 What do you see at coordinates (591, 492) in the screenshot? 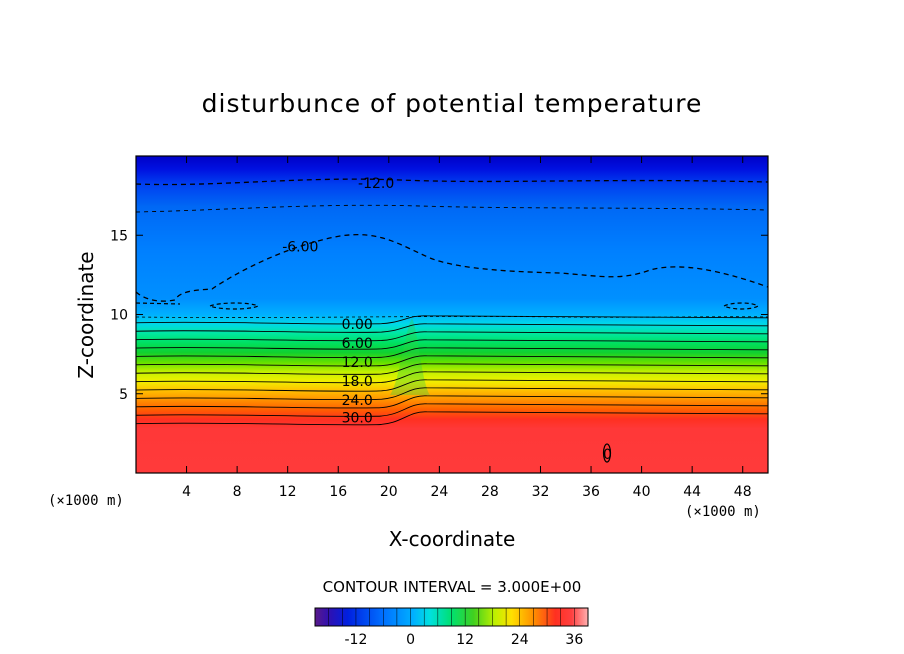
I see `x-tick-label: 36` at bounding box center [591, 492].